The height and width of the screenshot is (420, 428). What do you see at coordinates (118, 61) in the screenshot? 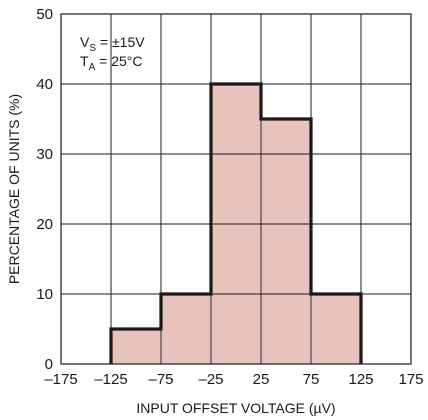
I see `annotation-text: = 25°C` at bounding box center [118, 61].